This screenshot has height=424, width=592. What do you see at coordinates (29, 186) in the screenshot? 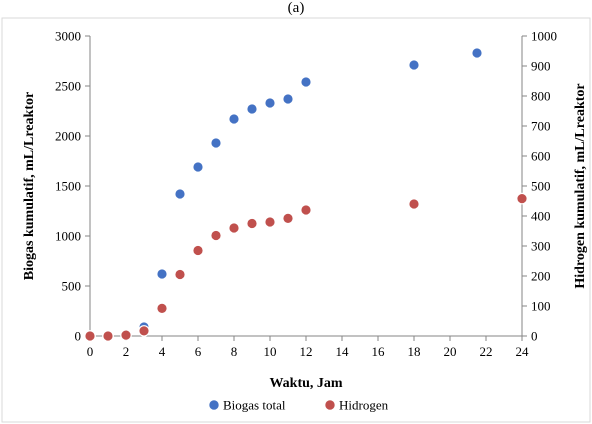
I see `y-axis-left-title: Biogas kumulatif, mL/Lreaktor` at bounding box center [29, 186].